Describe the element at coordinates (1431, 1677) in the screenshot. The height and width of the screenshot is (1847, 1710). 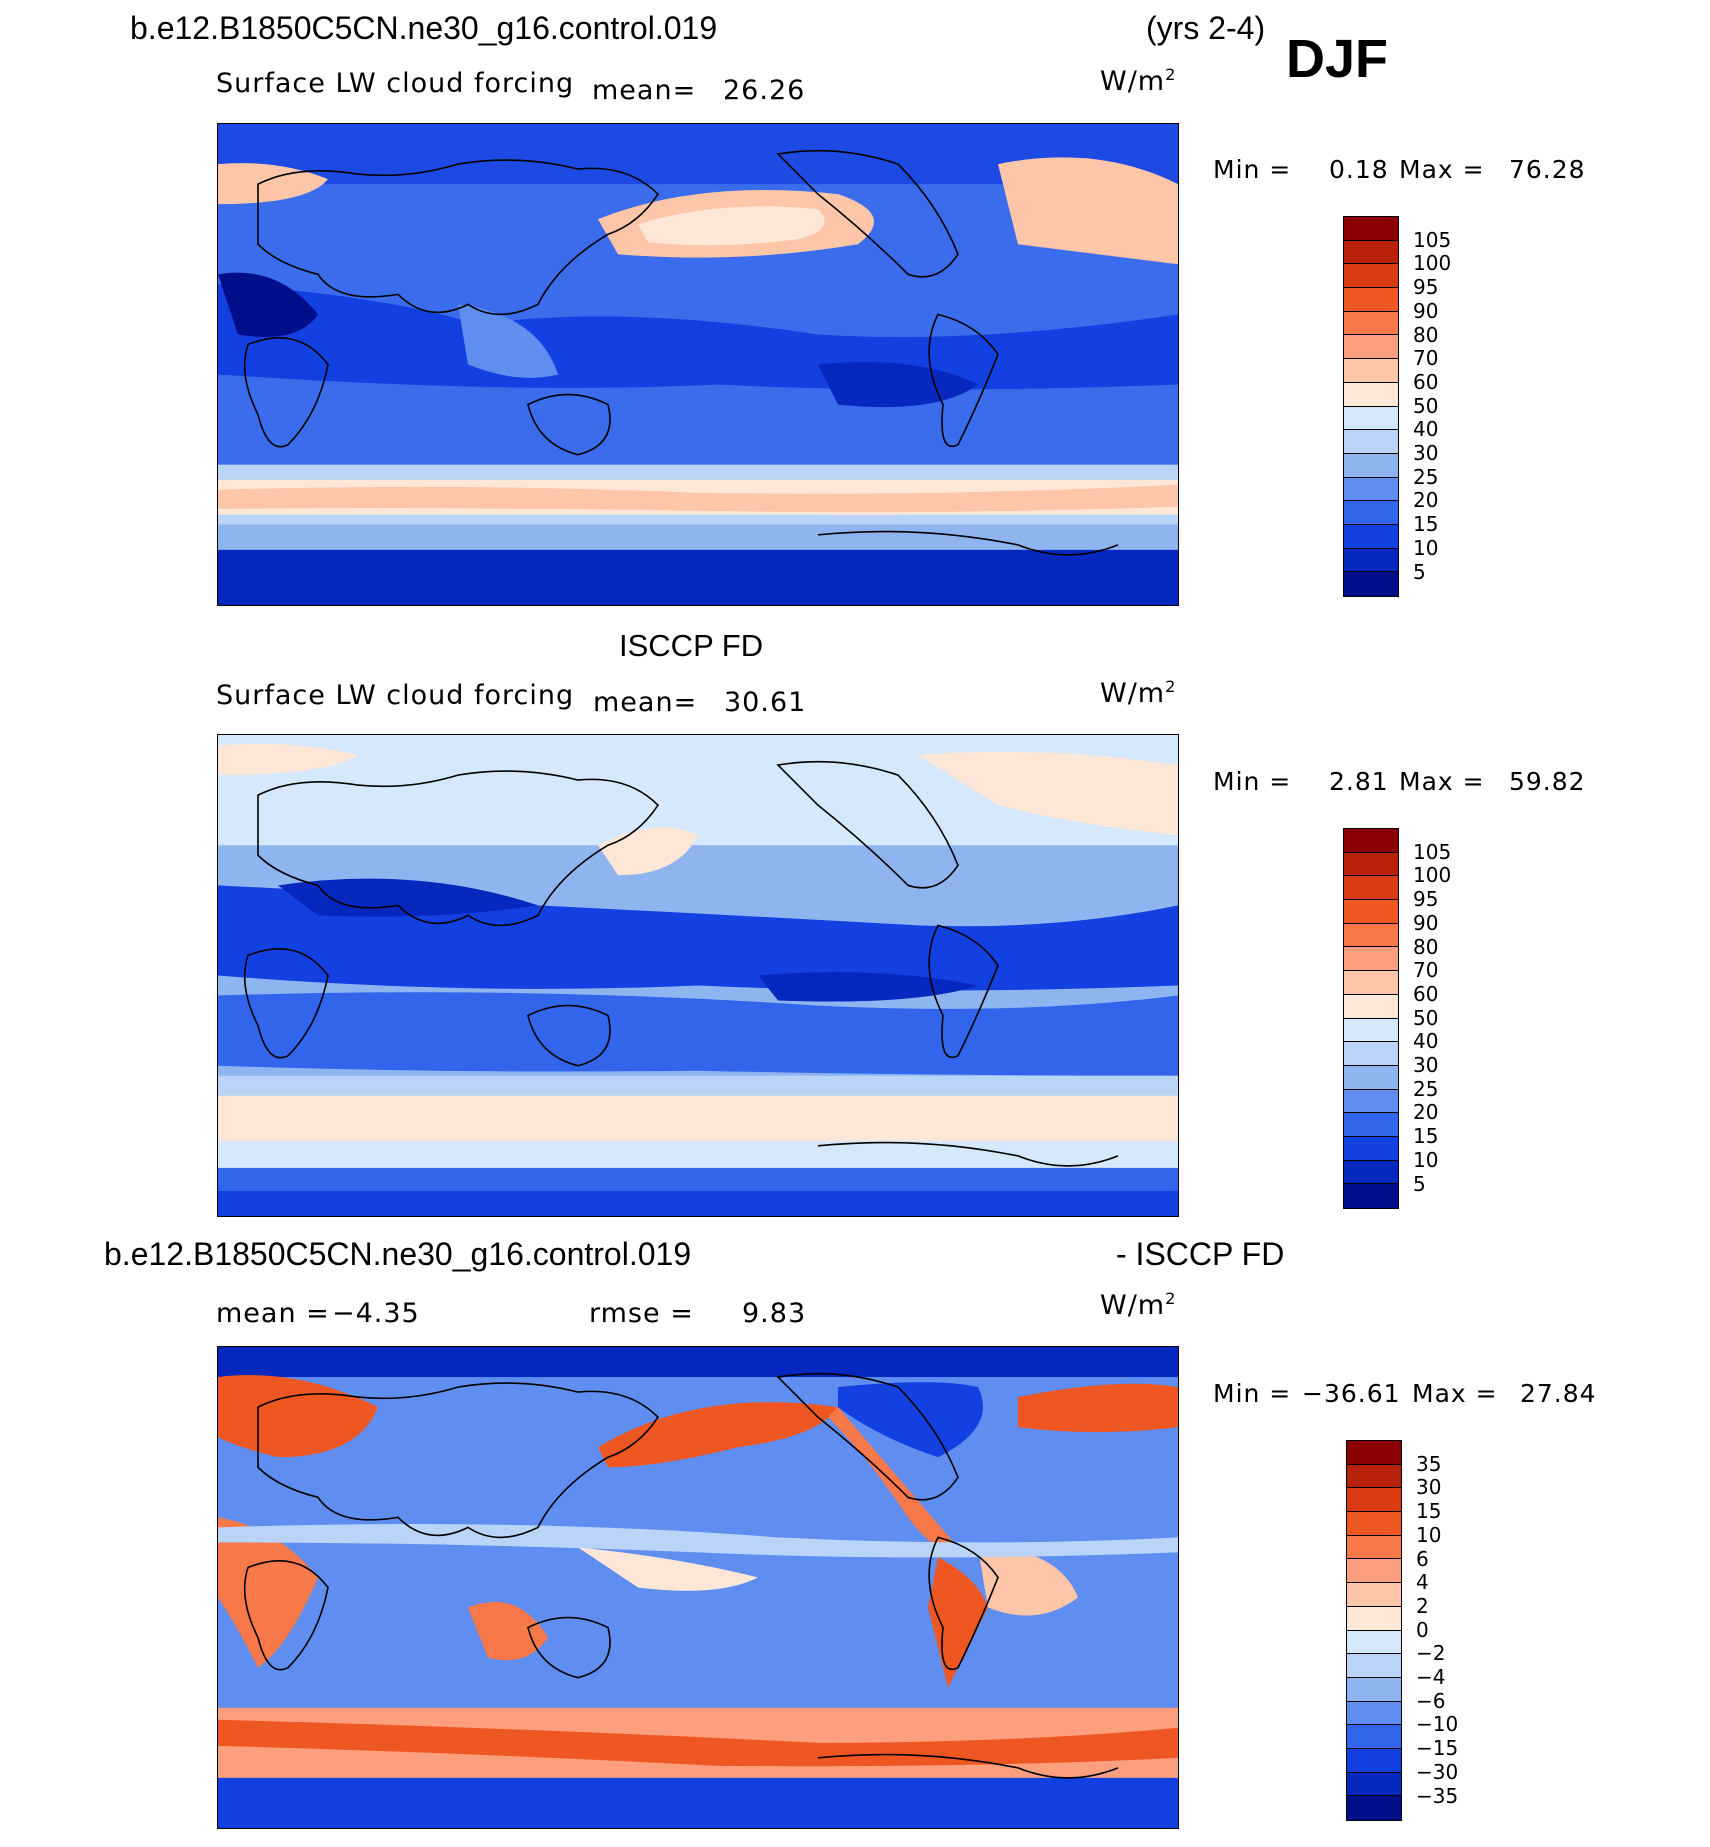
I see `colorbar-tick-label: −4` at that location.